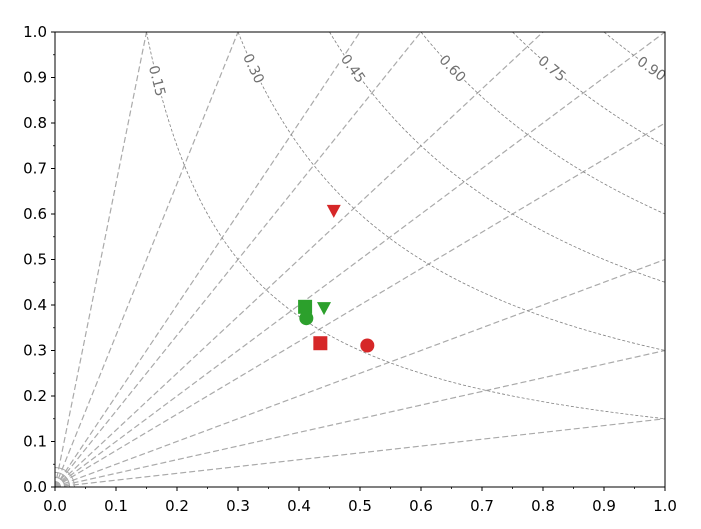 The width and height of the screenshot is (701, 529). Describe the element at coordinates (665, 506) in the screenshot. I see `x-tick-label: 1.0` at that location.